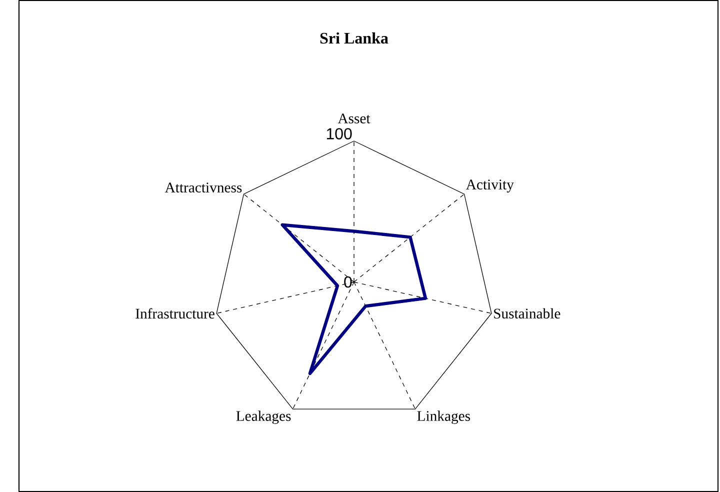  Describe the element at coordinates (263, 417) in the screenshot. I see `spoke-label: Leakages` at that location.